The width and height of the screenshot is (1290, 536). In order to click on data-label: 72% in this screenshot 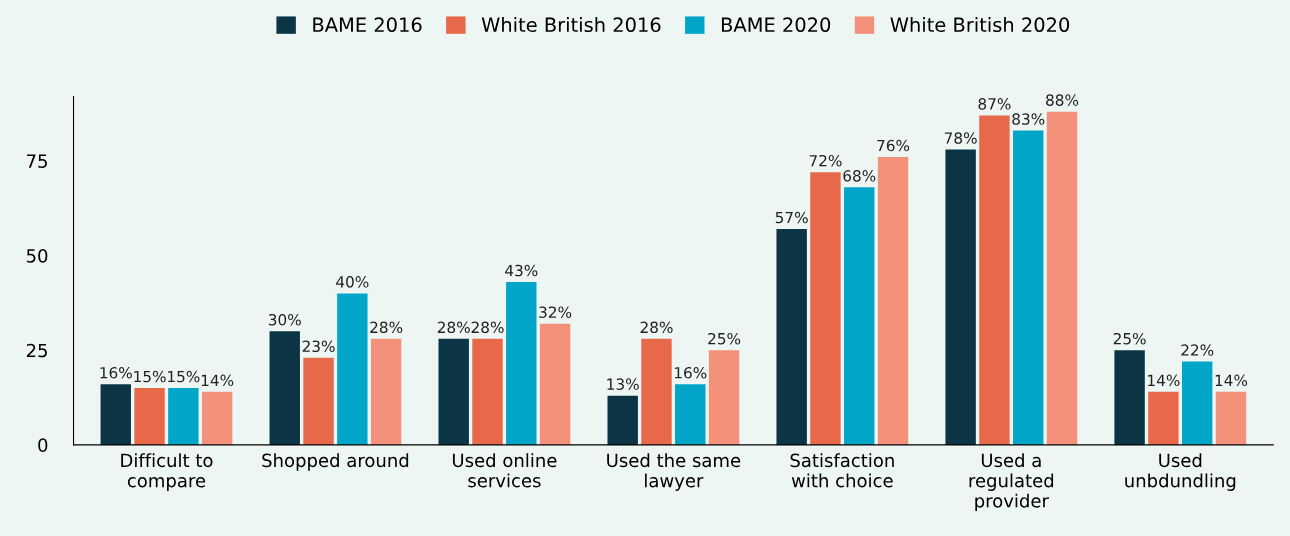, I will do `click(825, 160)`.